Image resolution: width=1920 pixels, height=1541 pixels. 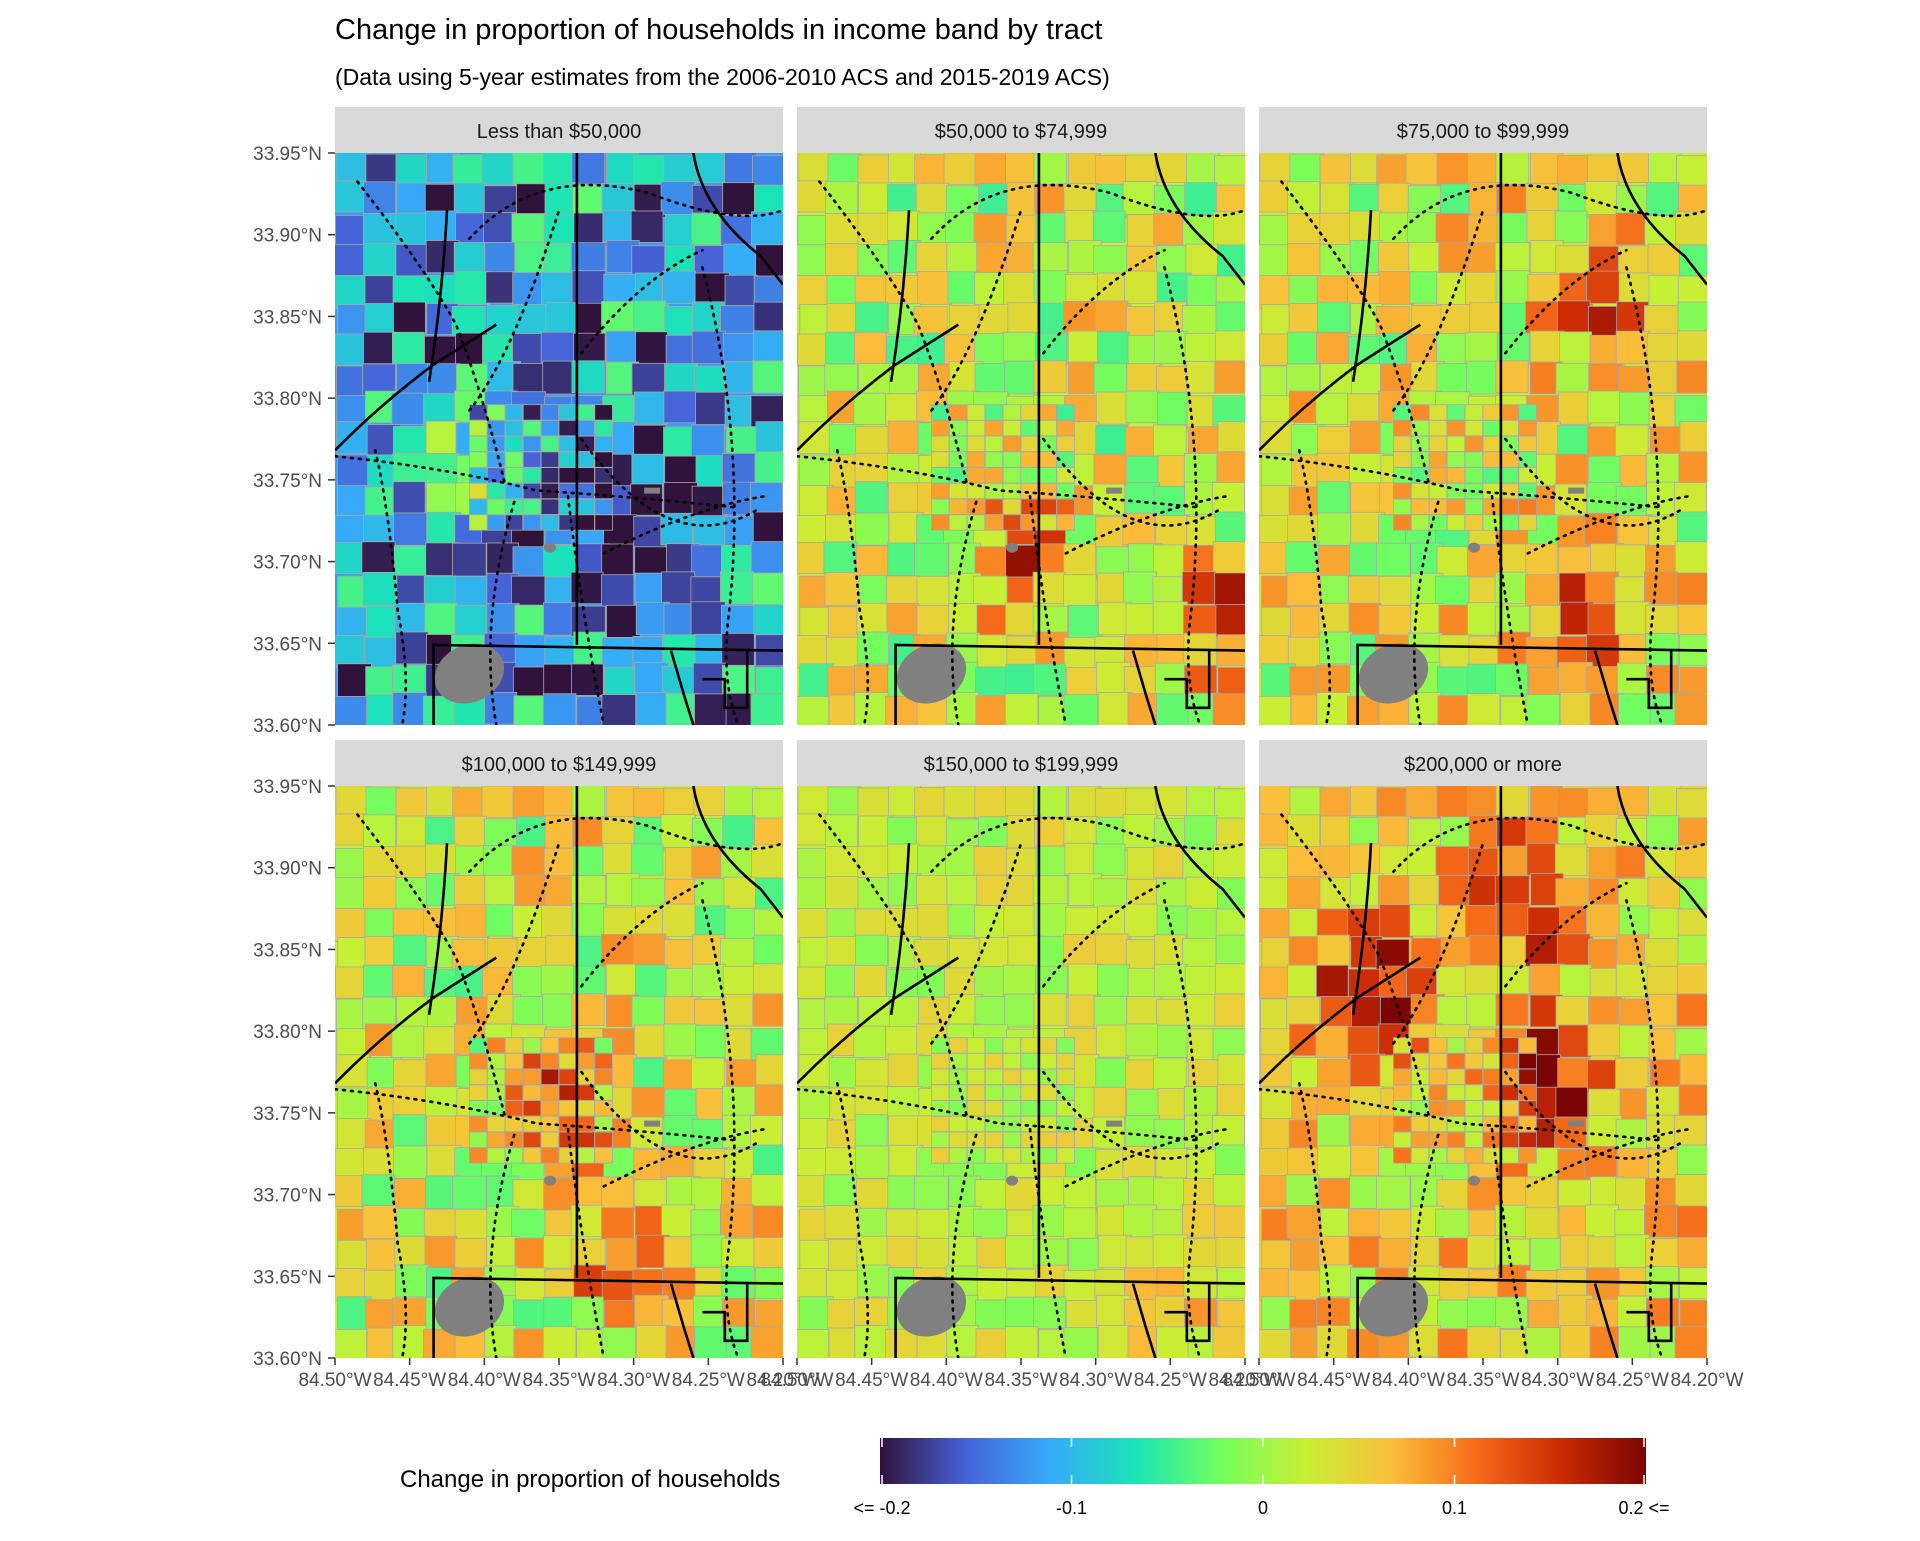 I want to click on facet-strip, so click(x=559, y=763).